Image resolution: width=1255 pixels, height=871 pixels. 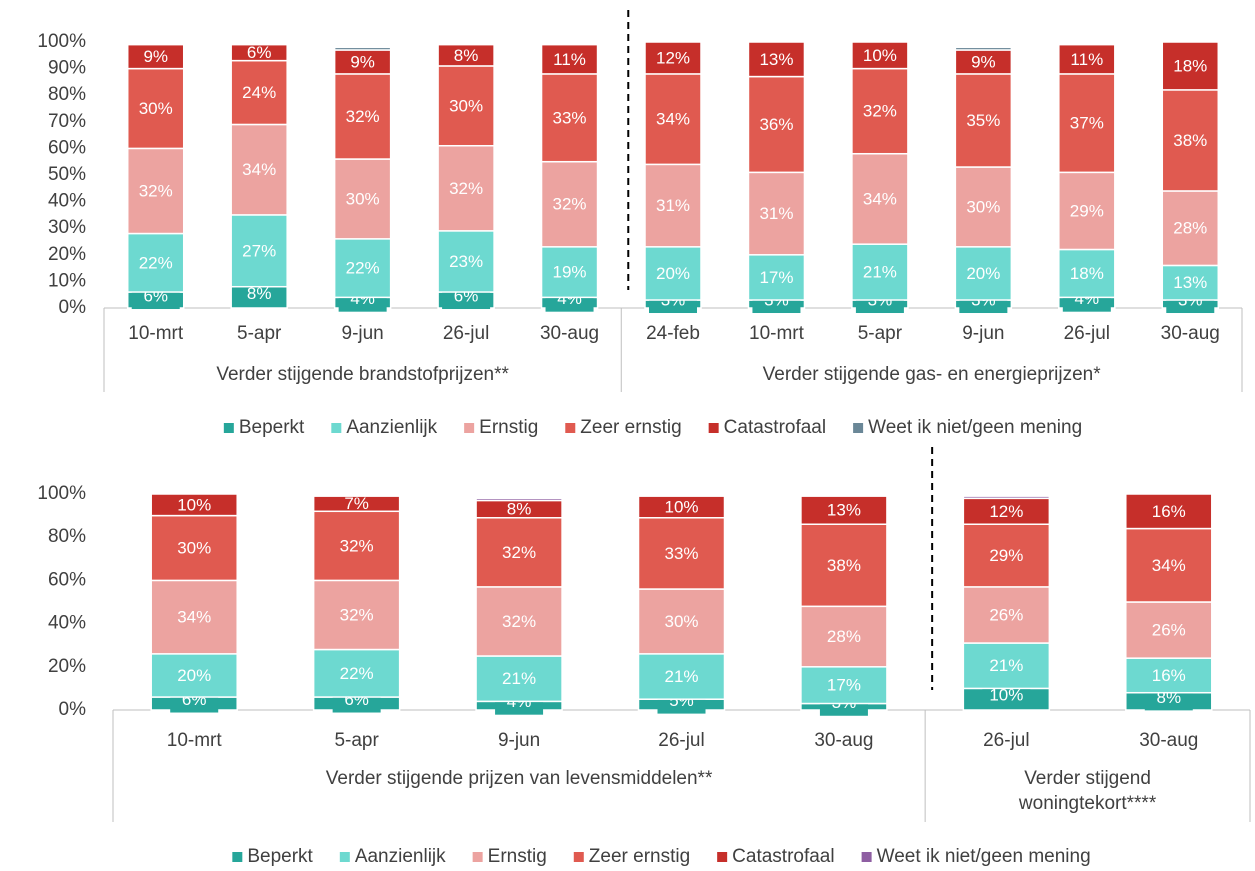 I want to click on legend-item: Aanzienlijk, so click(x=384, y=427).